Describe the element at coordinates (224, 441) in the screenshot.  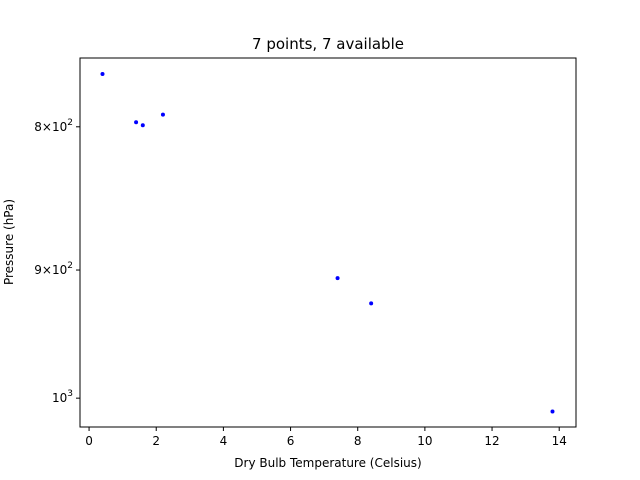
I see `x-tick-label: 4` at that location.